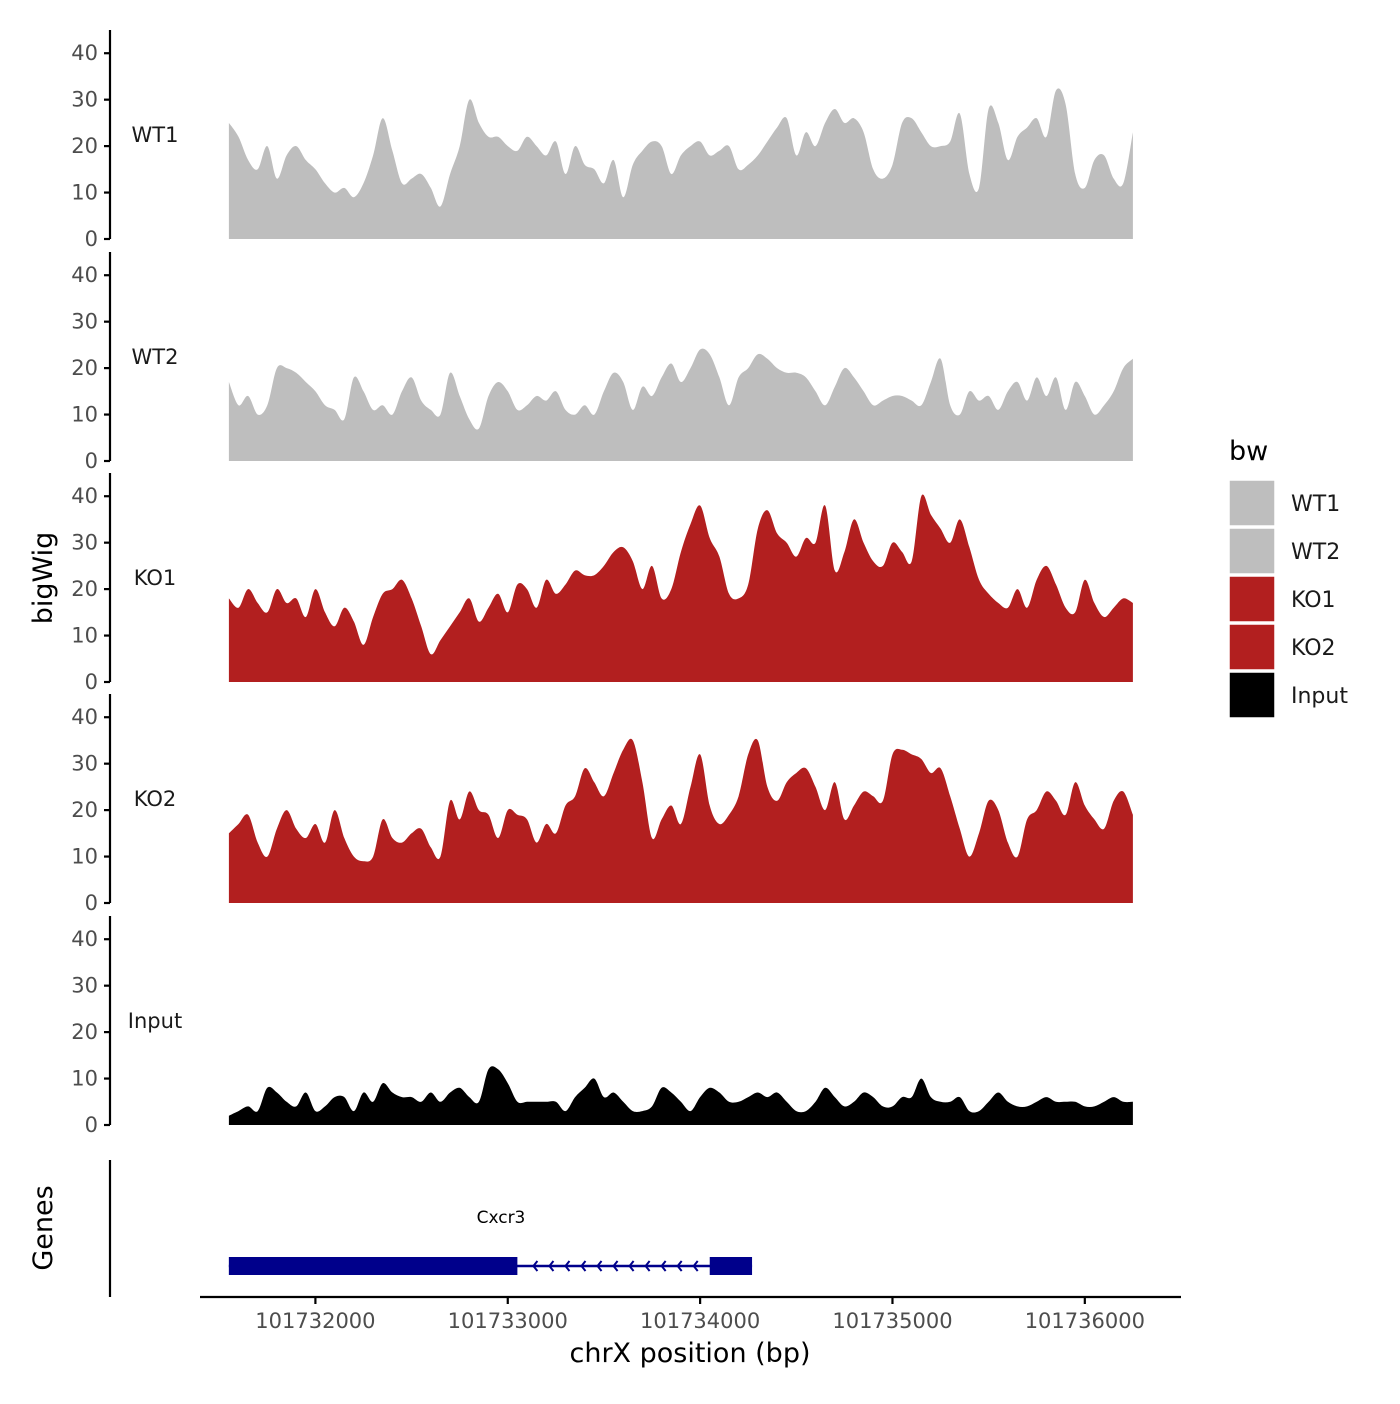  What do you see at coordinates (1252, 647) in the screenshot?
I see `legend-swatch-ko2` at bounding box center [1252, 647].